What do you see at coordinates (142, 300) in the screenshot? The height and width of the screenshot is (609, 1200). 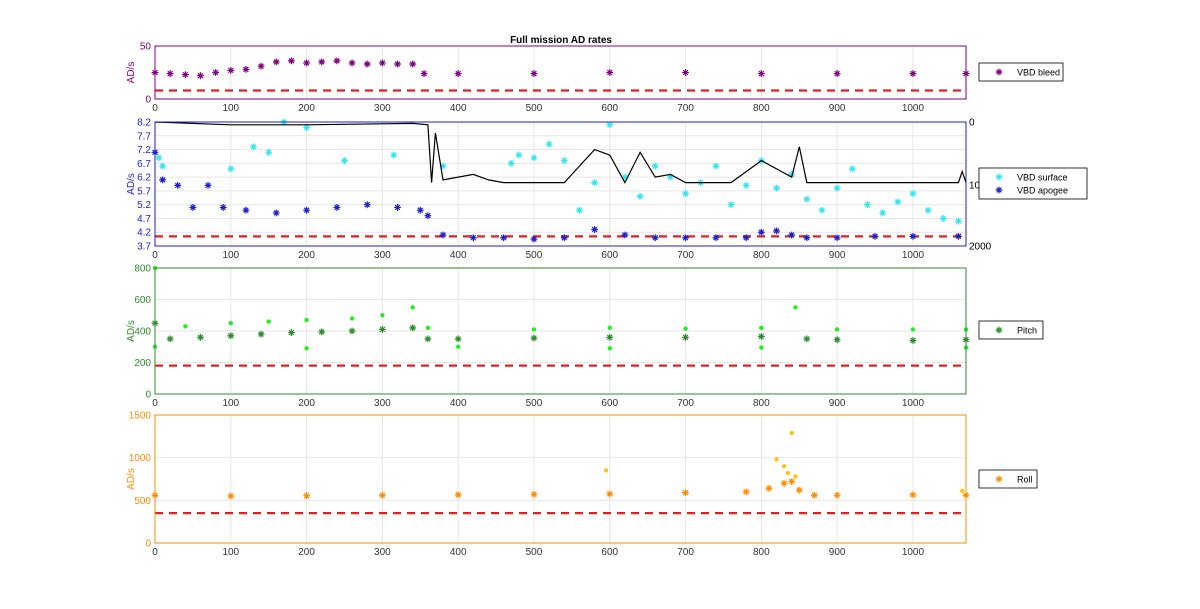 I see `y-tick-label: 600` at bounding box center [142, 300].